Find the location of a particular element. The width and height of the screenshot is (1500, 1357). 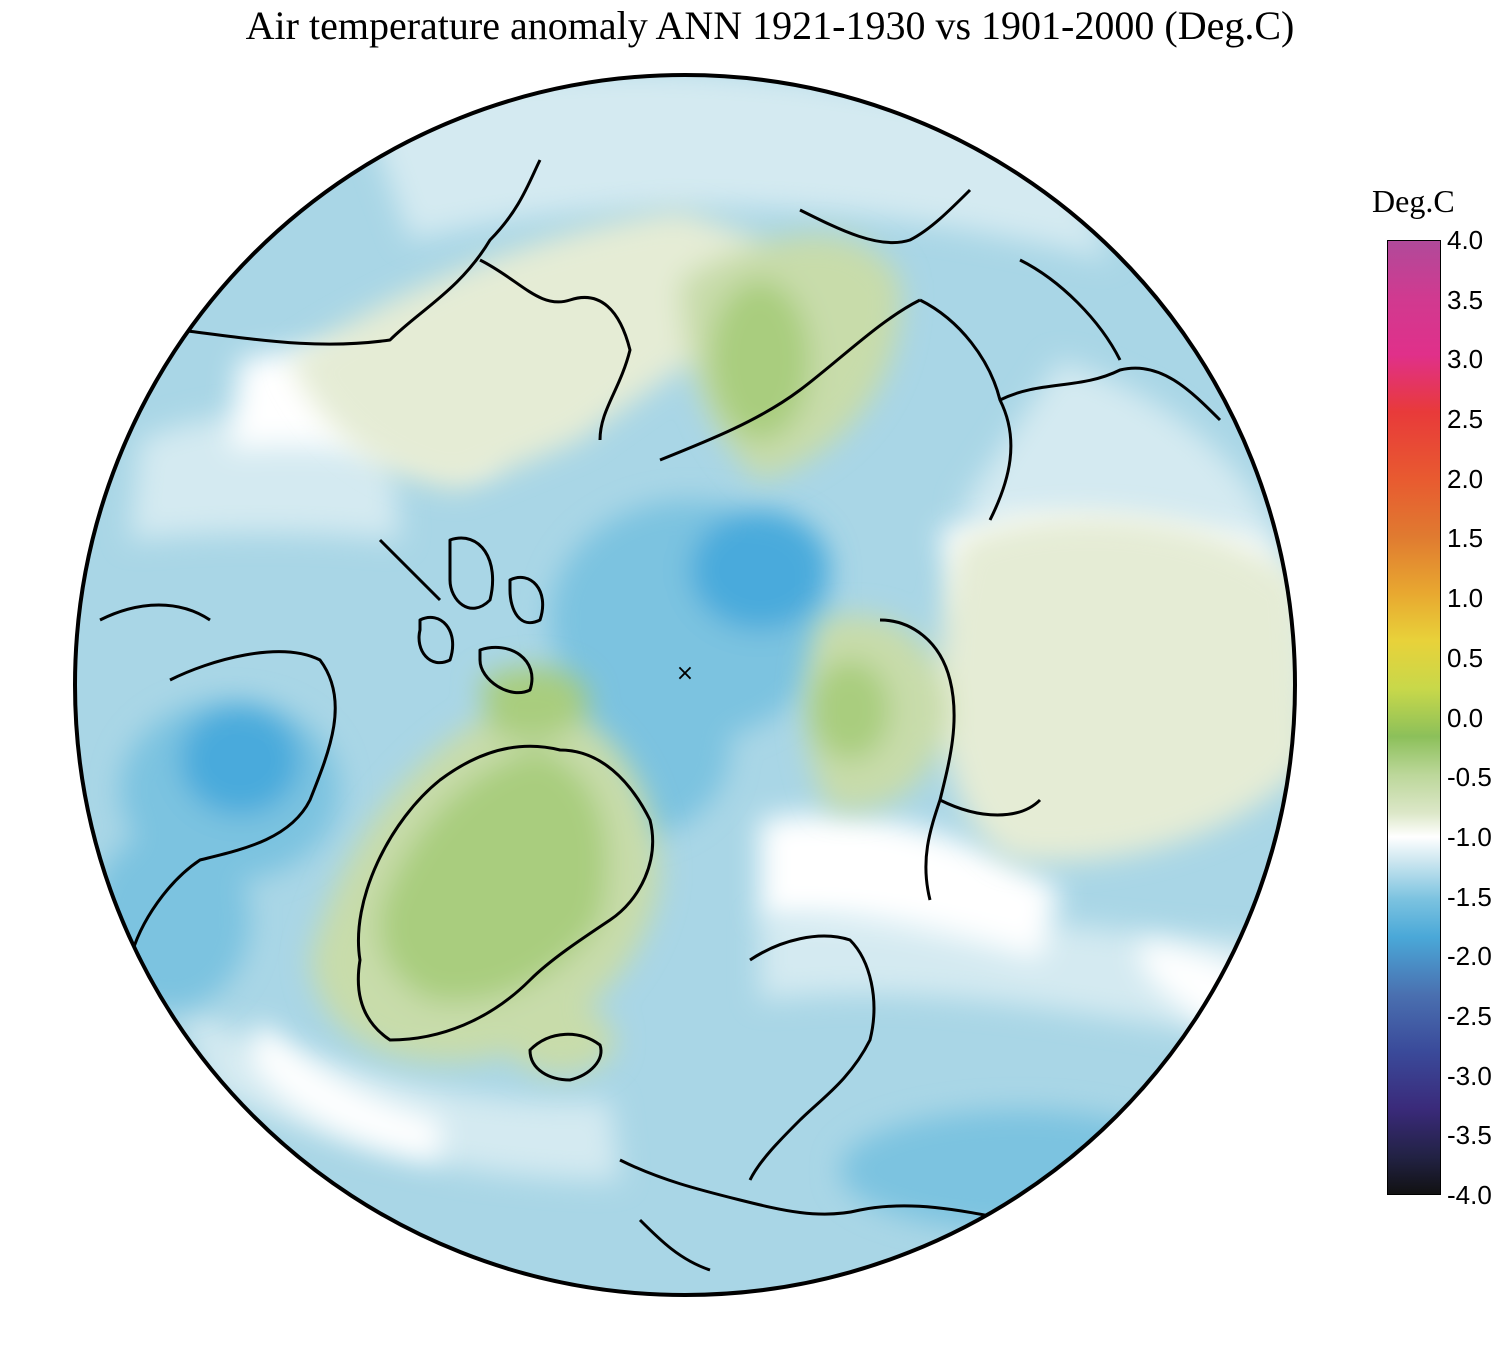

colorbar-tick-label: 1.5 is located at coordinates (1465, 538).